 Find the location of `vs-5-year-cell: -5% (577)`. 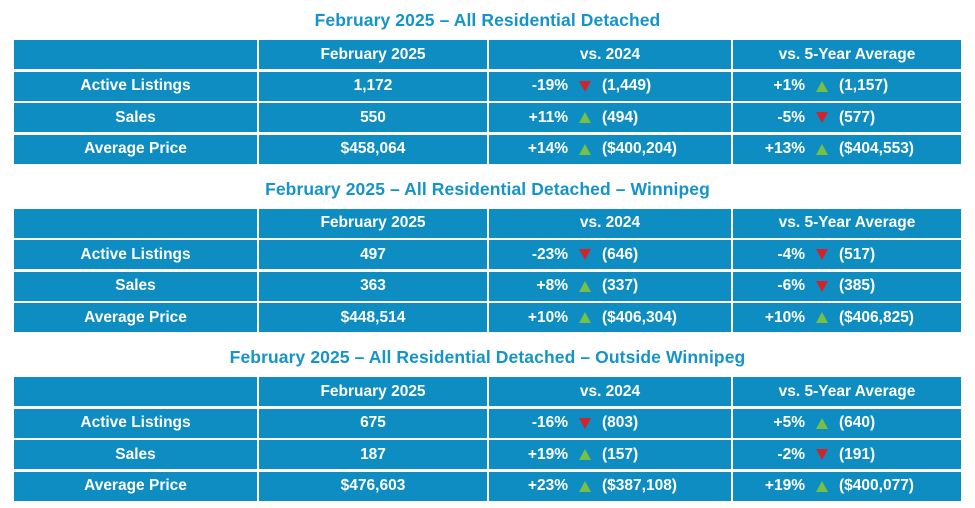

vs-5-year-cell: -5% (577) is located at coordinates (847, 117).